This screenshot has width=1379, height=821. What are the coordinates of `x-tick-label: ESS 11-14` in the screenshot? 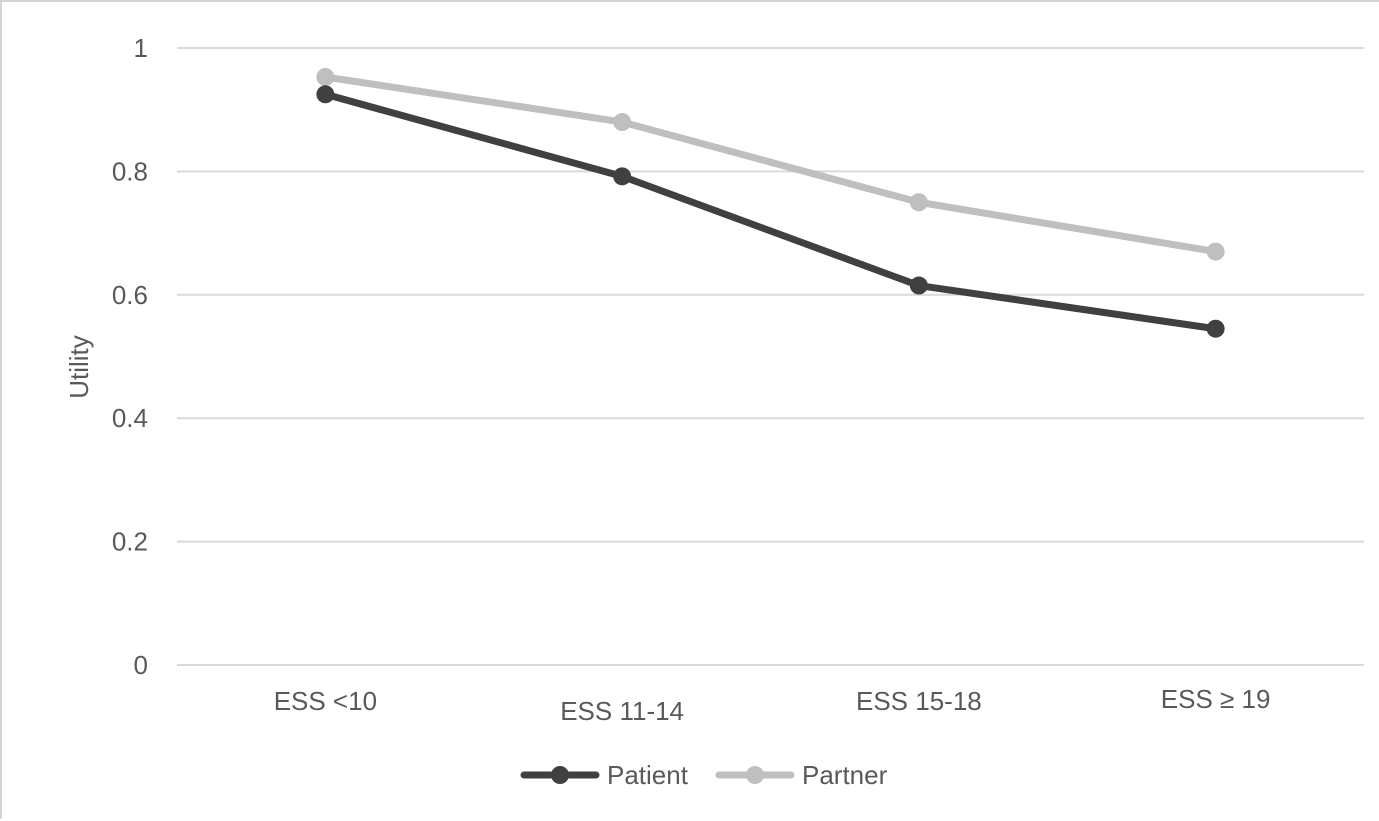 It's located at (622, 711).